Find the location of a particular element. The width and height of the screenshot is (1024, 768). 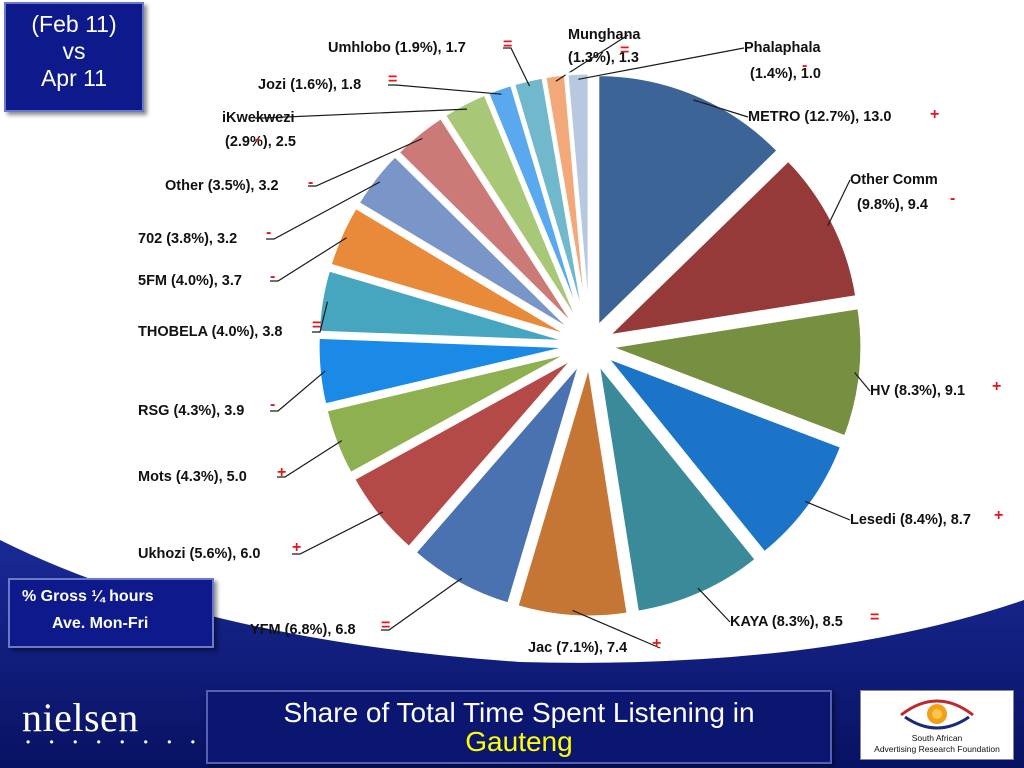

slice-label-17: Umhlobo (1.9%), 1.7 is located at coordinates (397, 48).